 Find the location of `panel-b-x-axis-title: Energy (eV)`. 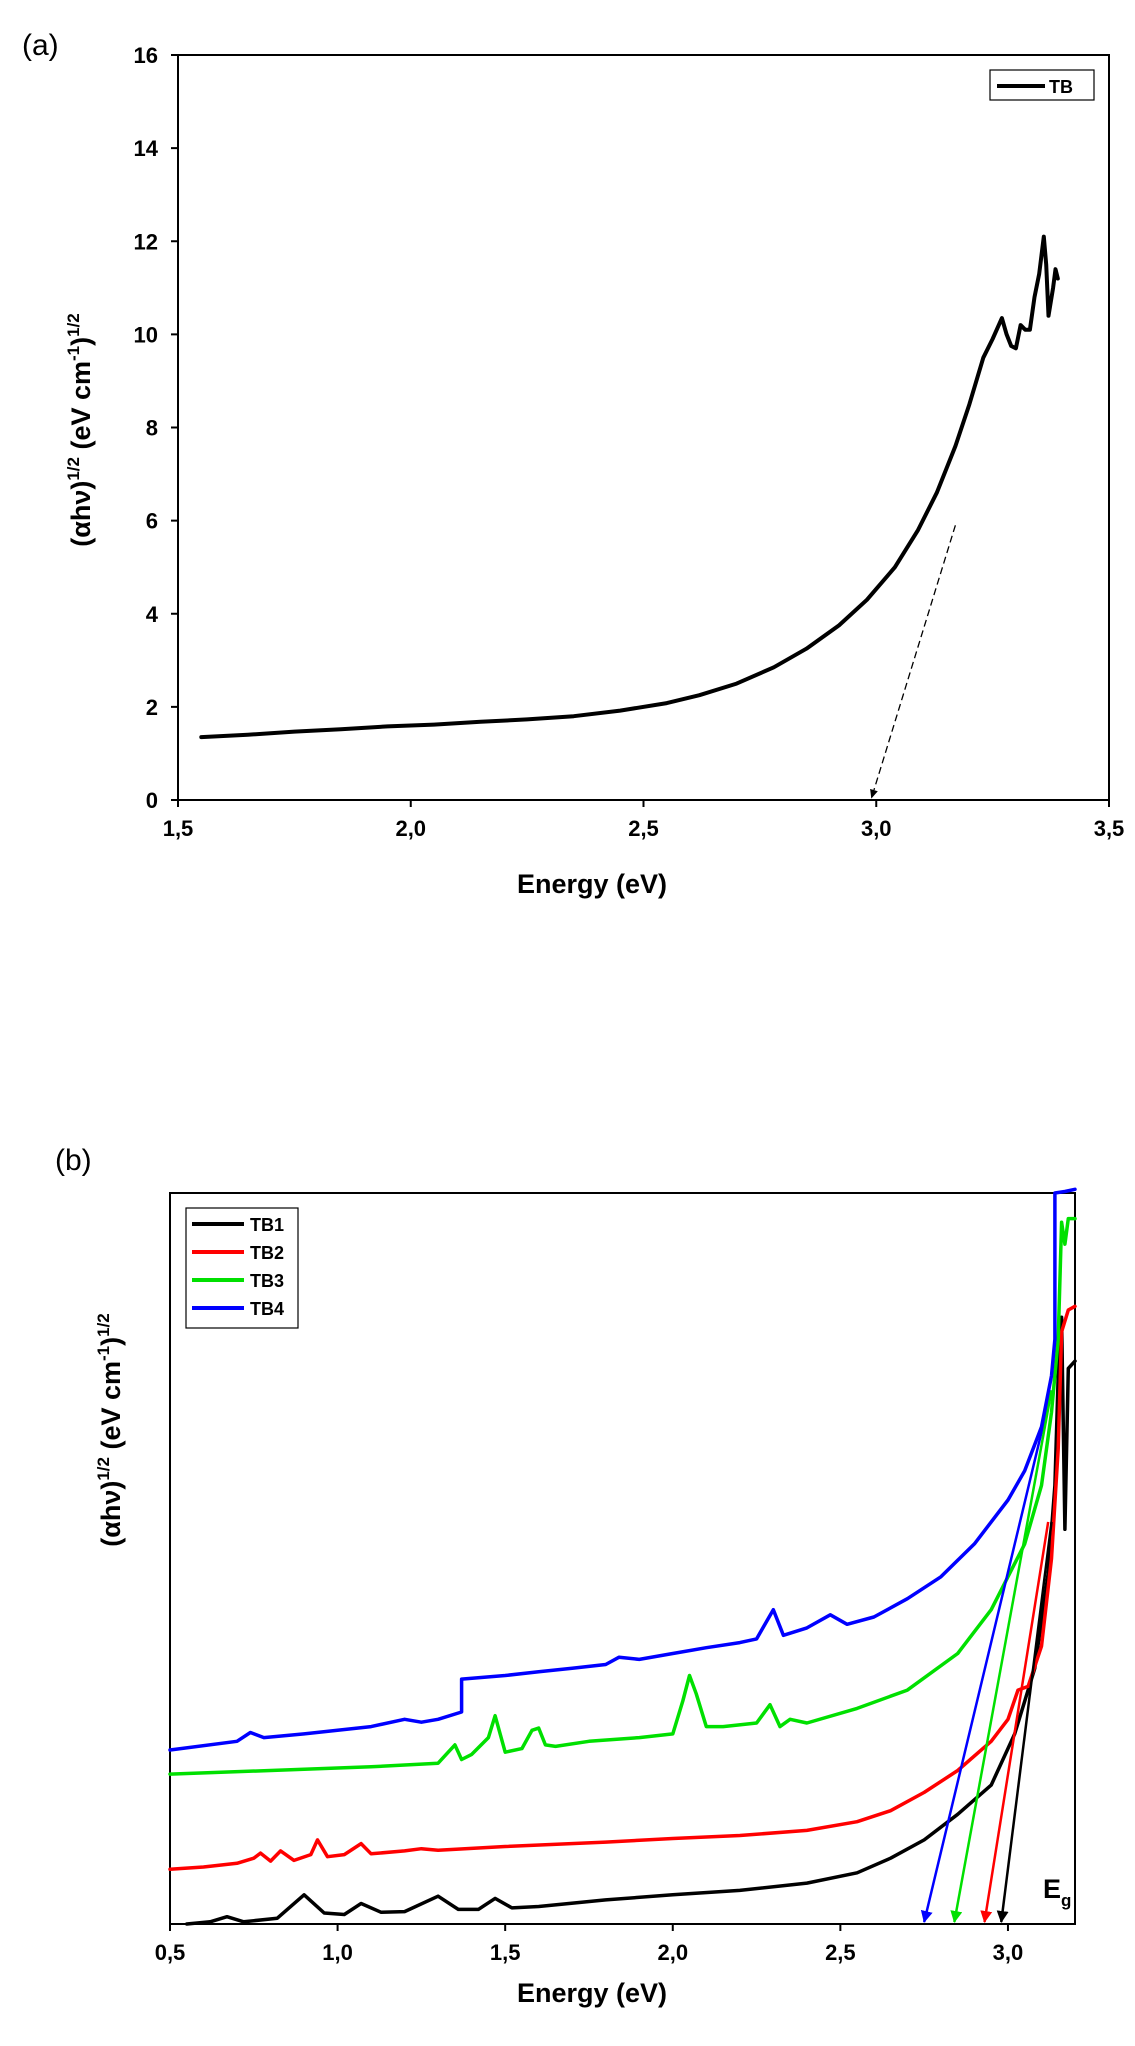

panel-b-x-axis-title: Energy (eV) is located at coordinates (592, 1993).